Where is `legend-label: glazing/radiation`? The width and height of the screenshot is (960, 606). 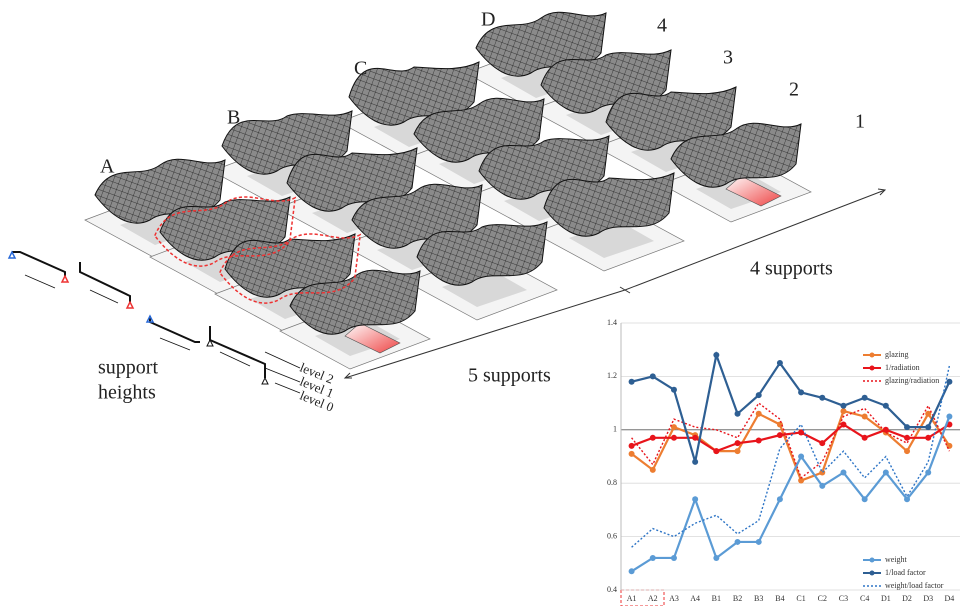
legend-label: glazing/radiation is located at coordinates (912, 380).